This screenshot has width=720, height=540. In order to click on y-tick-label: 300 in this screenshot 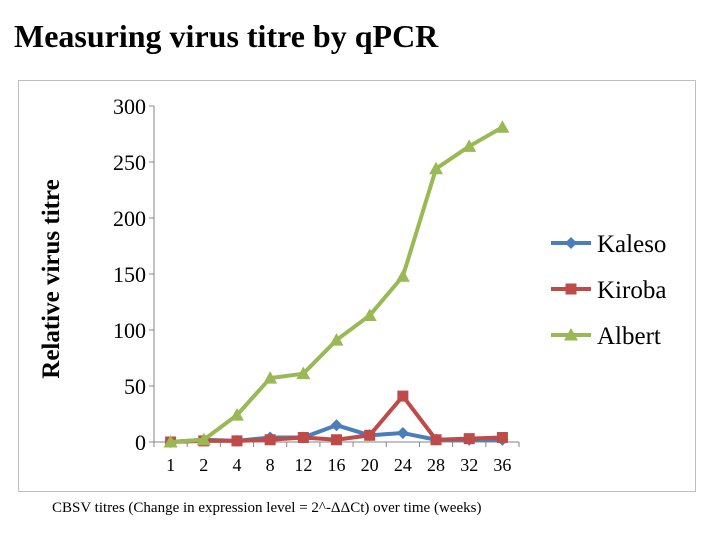, I will do `click(129, 106)`.